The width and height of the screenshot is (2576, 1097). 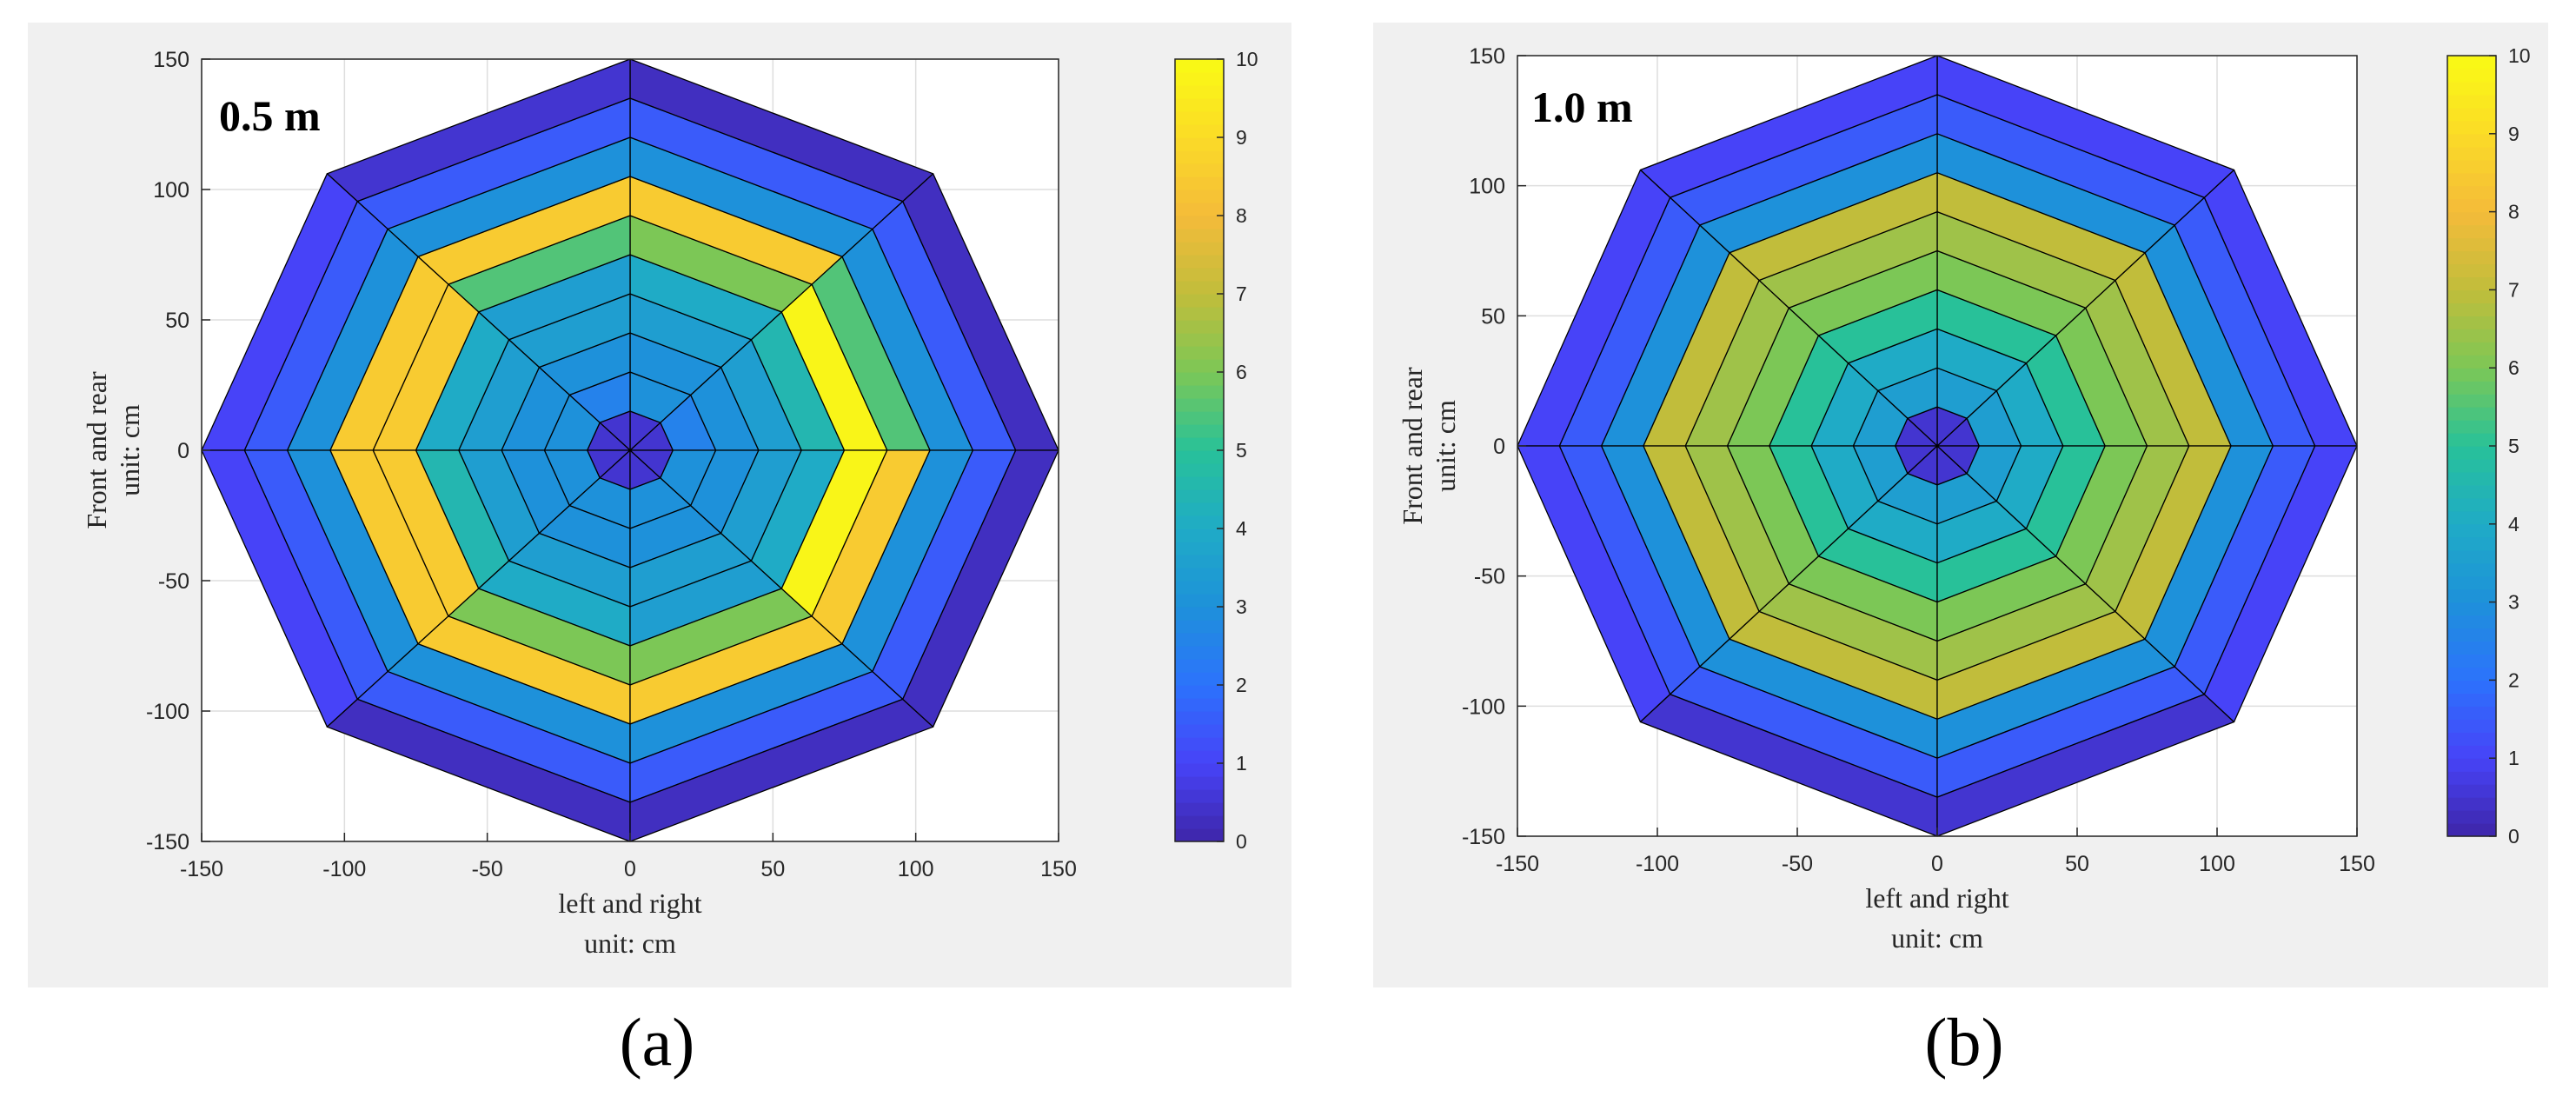 What do you see at coordinates (2514, 289) in the screenshot?
I see `colorbar-tick-label: 7` at bounding box center [2514, 289].